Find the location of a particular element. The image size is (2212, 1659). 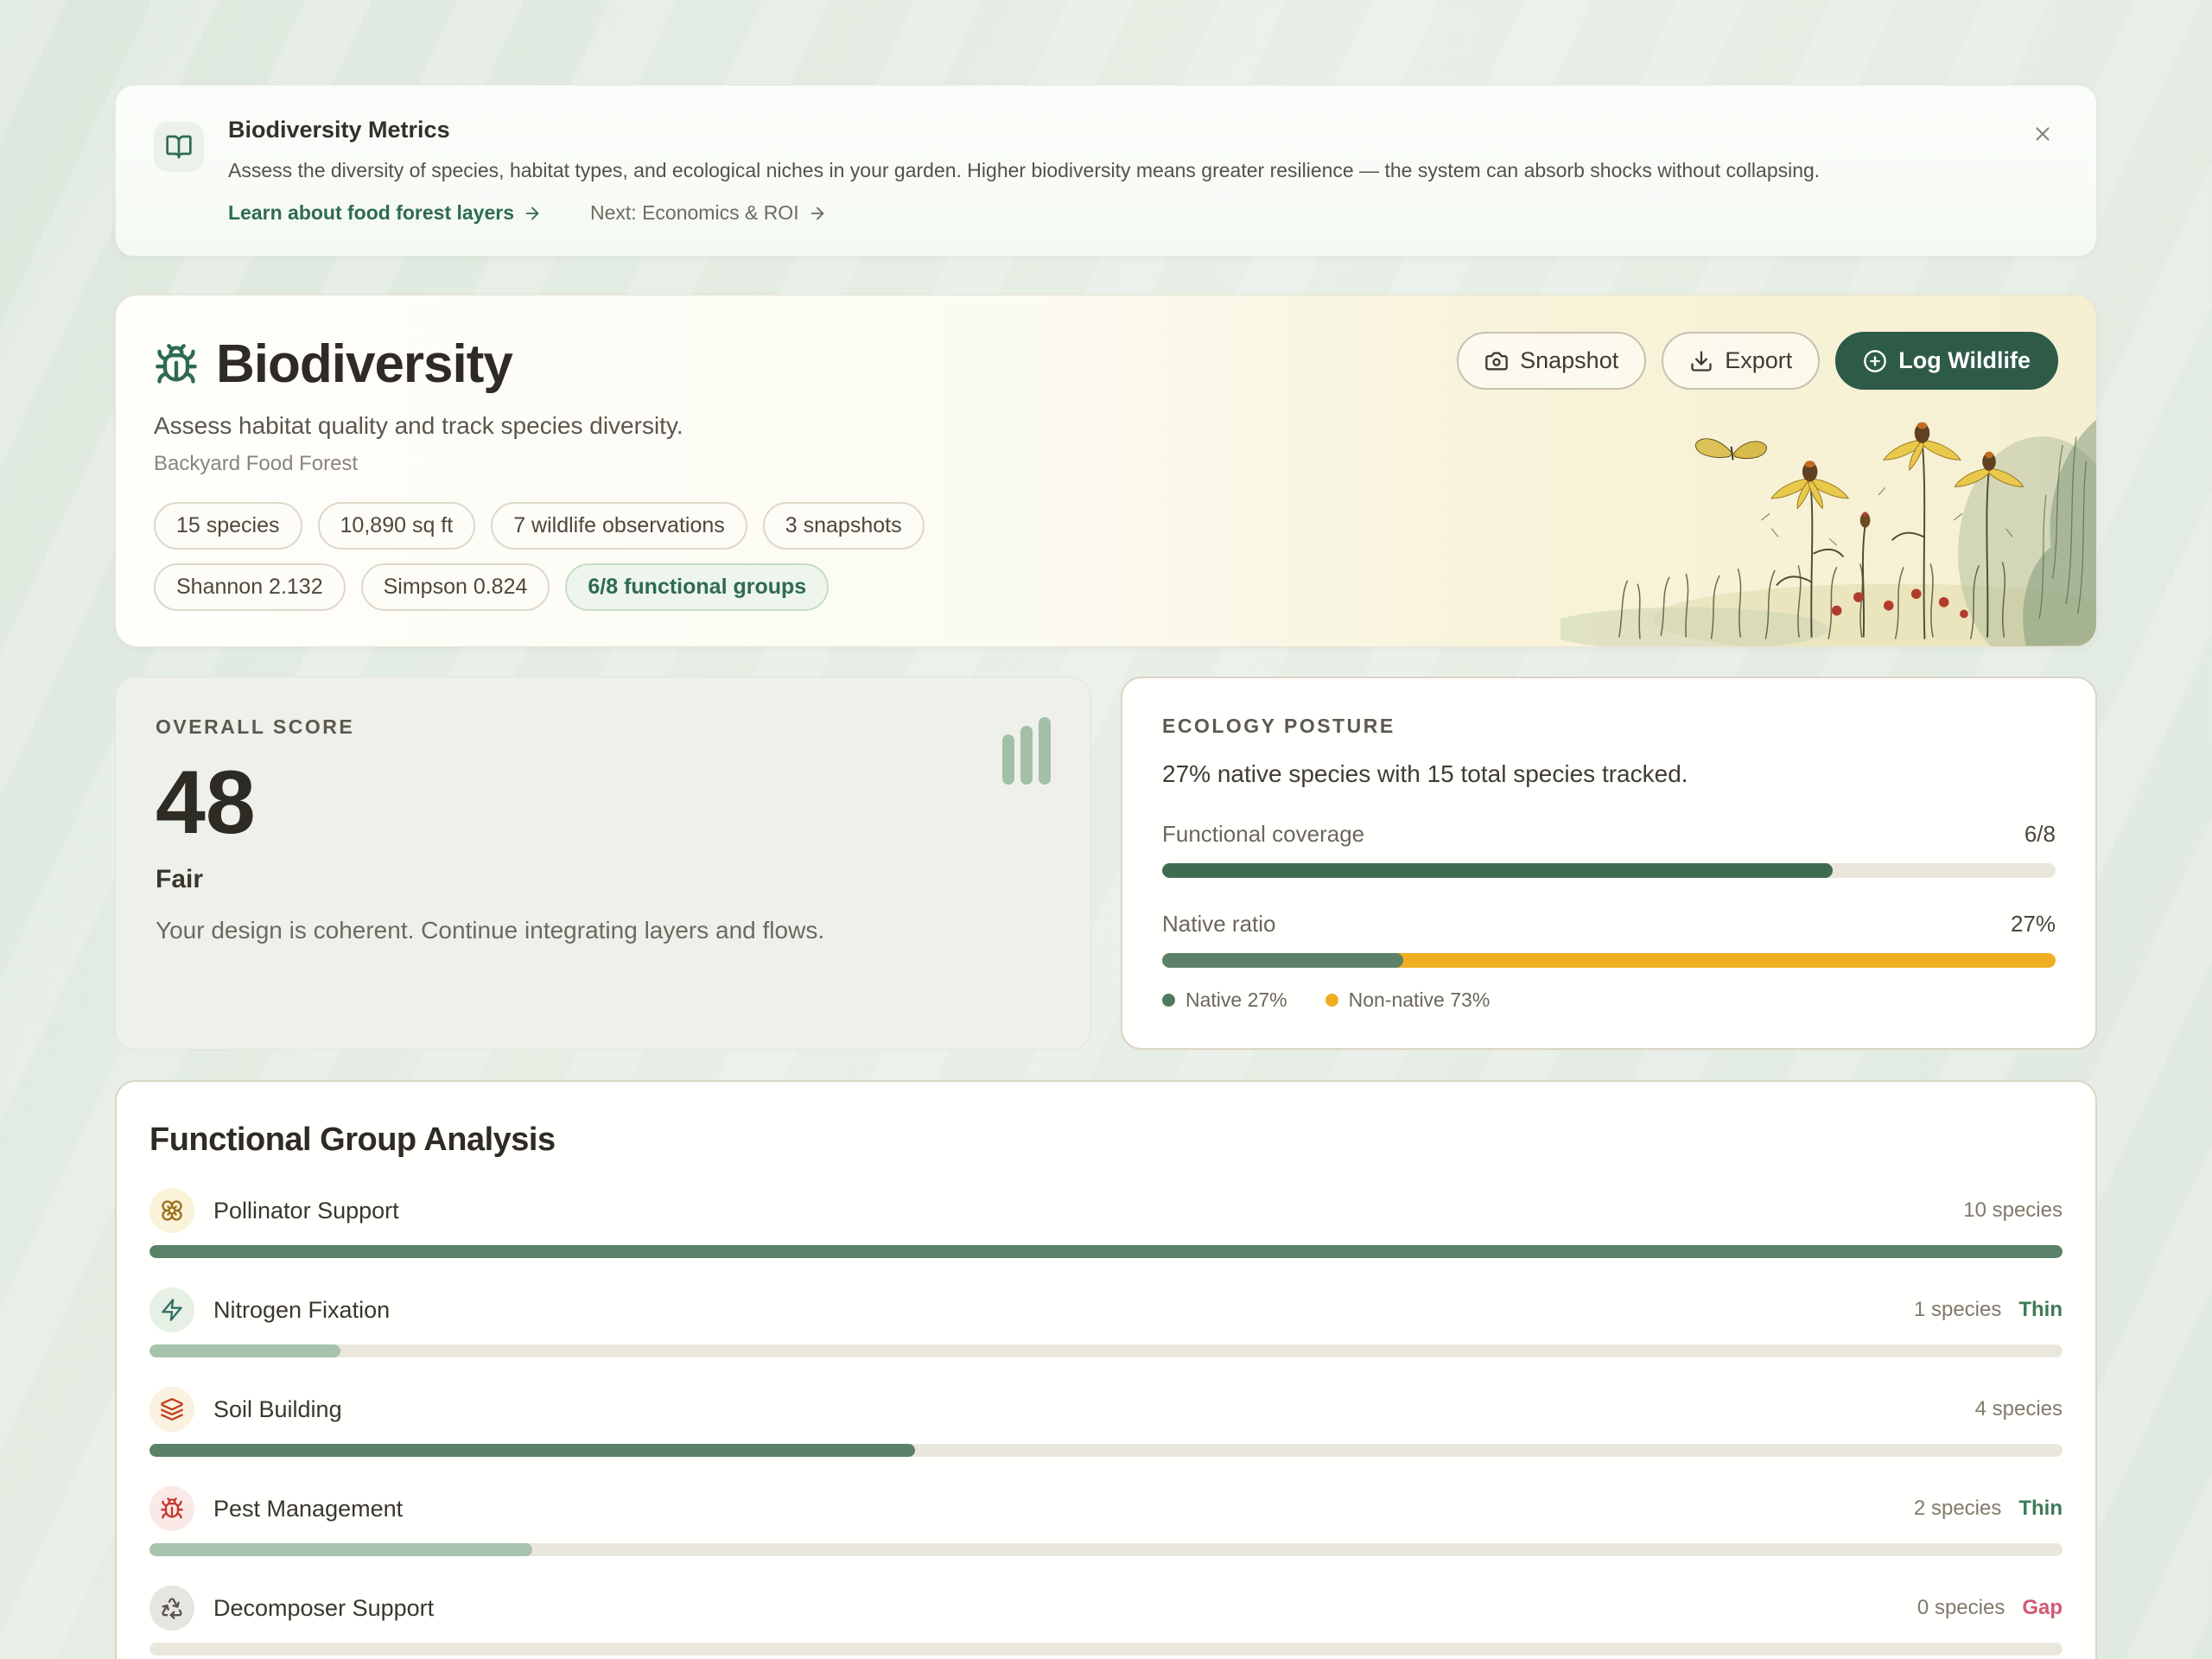

native-ratio-label: Native ratio is located at coordinates (1219, 924).